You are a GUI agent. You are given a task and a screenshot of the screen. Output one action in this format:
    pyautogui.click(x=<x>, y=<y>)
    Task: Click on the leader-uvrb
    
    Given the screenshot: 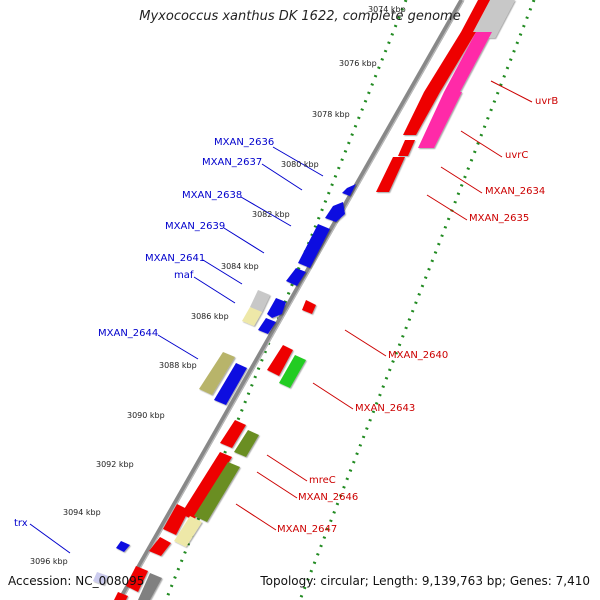 What is the action you would take?
    pyautogui.click(x=511, y=91)
    